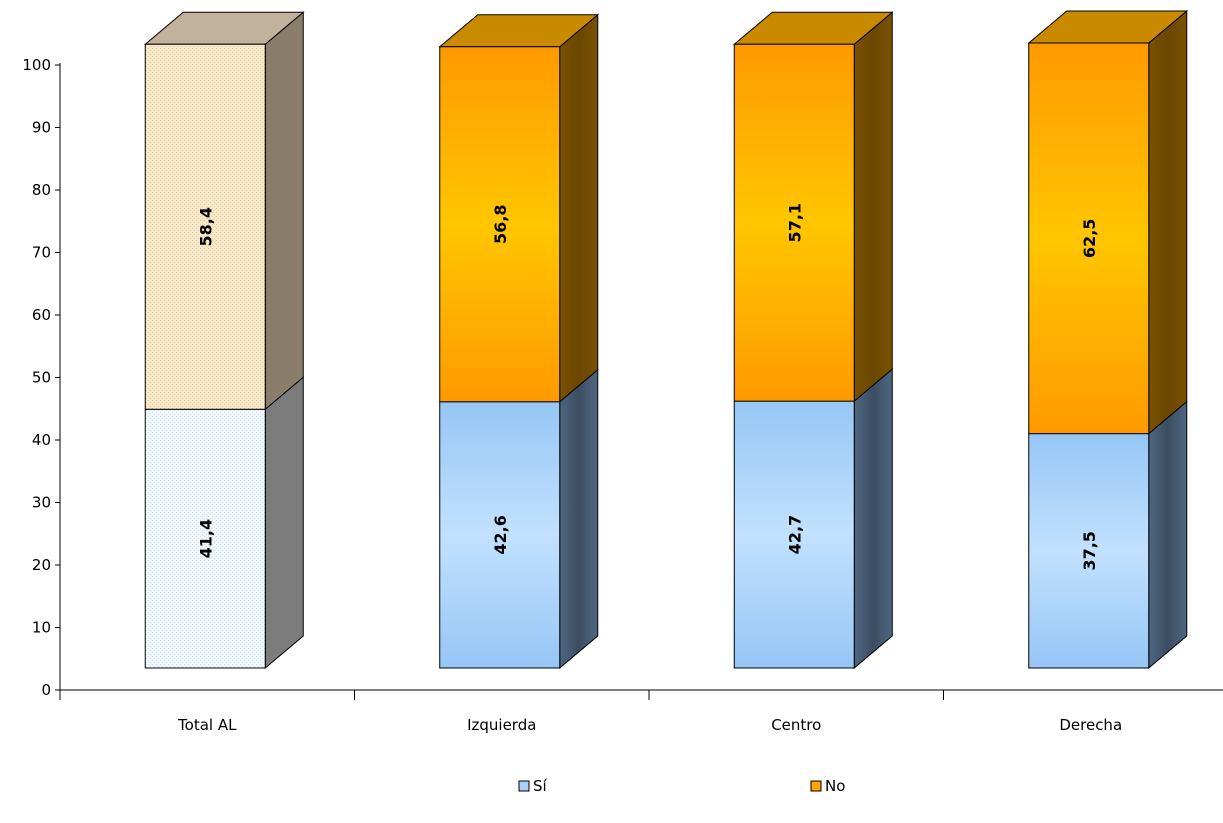  Describe the element at coordinates (540, 786) in the screenshot. I see `legend-label-si: Sí` at that location.